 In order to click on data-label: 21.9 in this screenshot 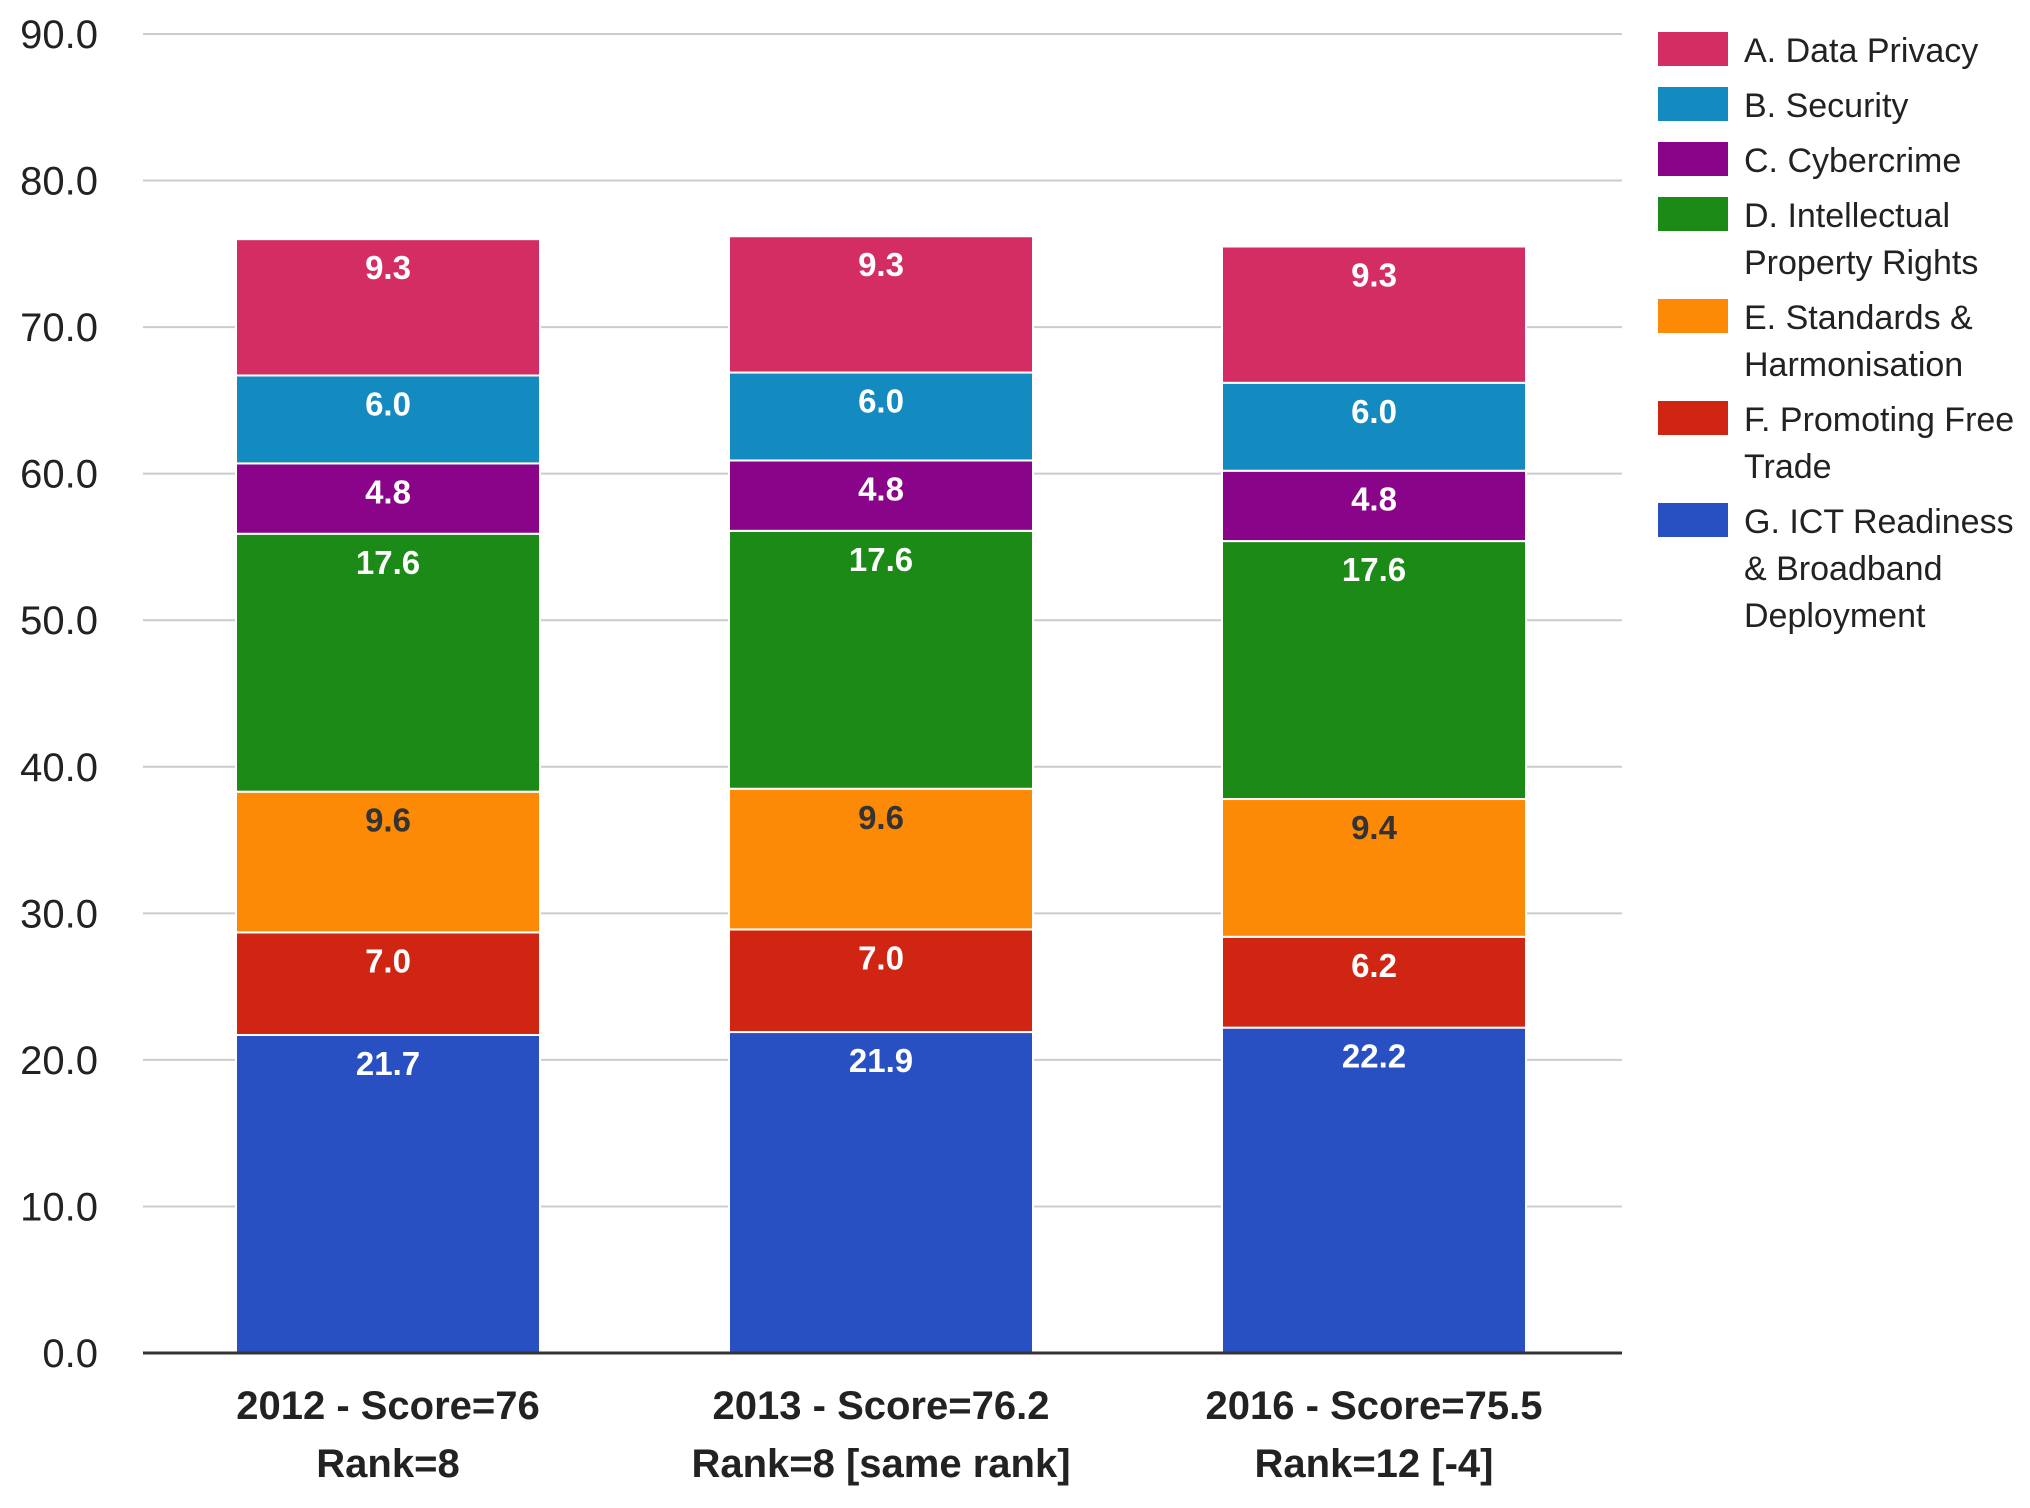, I will do `click(881, 1060)`.